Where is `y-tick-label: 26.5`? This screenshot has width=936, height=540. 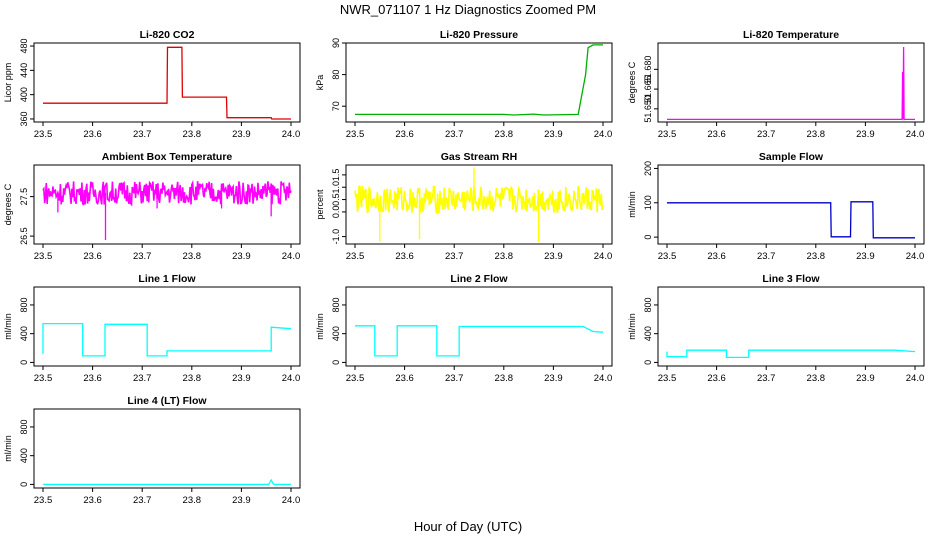
y-tick-label: 26.5 is located at coordinates (24, 236).